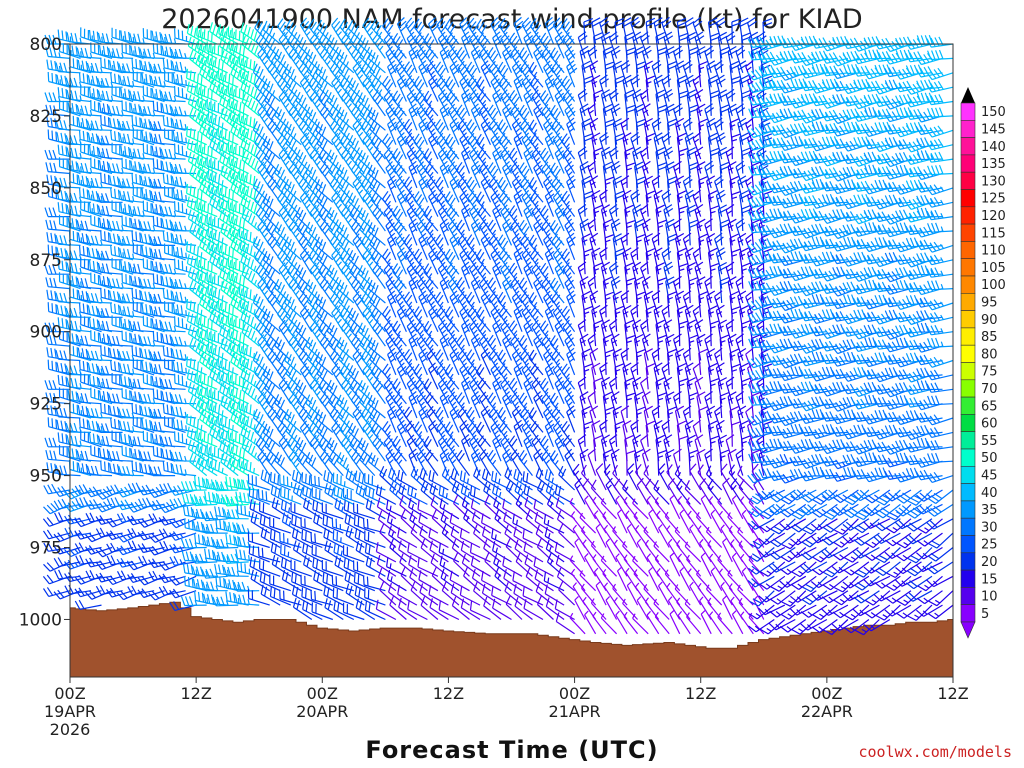 Image resolution: width=1024 pixels, height=768 pixels. What do you see at coordinates (826, 693) in the screenshot?
I see `x-tick-label: 00Z` at bounding box center [826, 693].